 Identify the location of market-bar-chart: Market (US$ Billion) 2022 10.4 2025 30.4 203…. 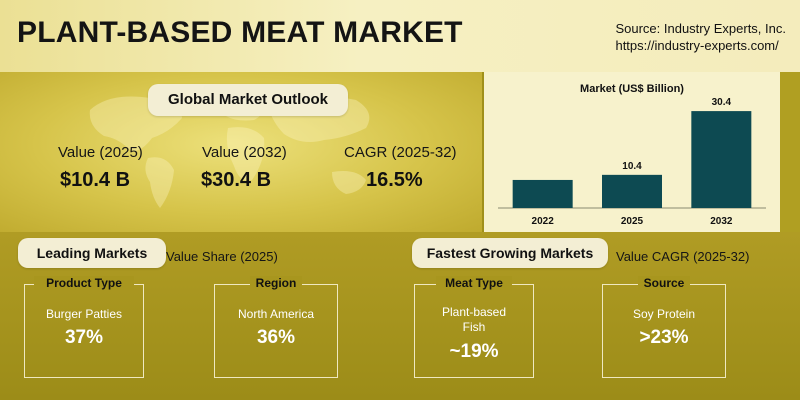
(632, 155).